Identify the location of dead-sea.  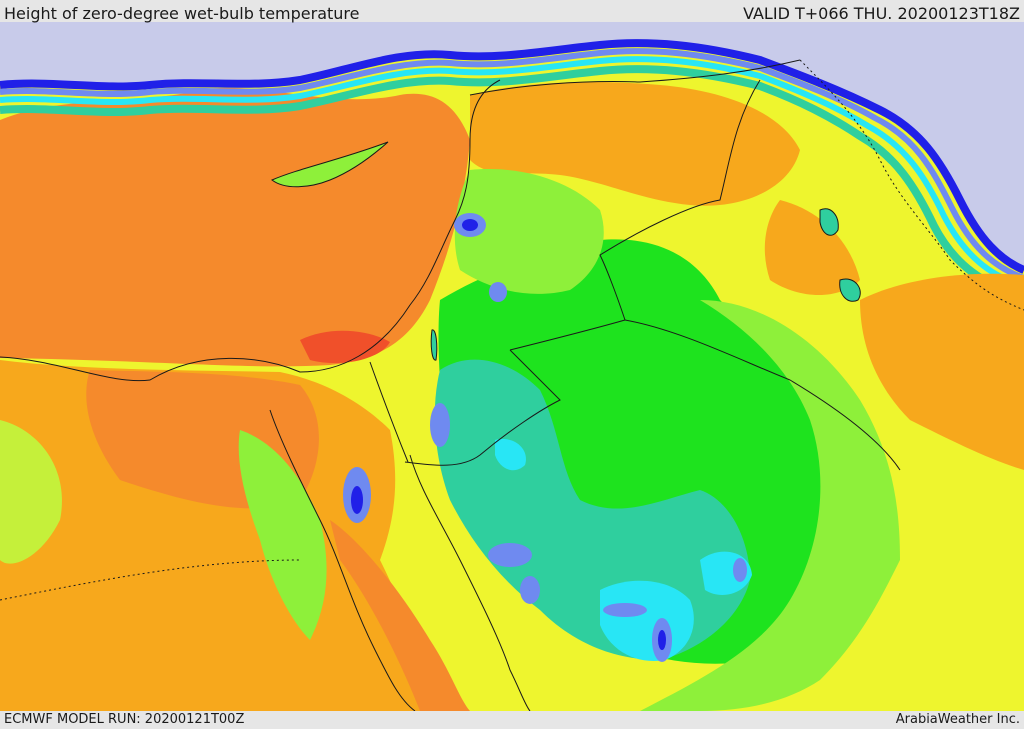
(434, 345).